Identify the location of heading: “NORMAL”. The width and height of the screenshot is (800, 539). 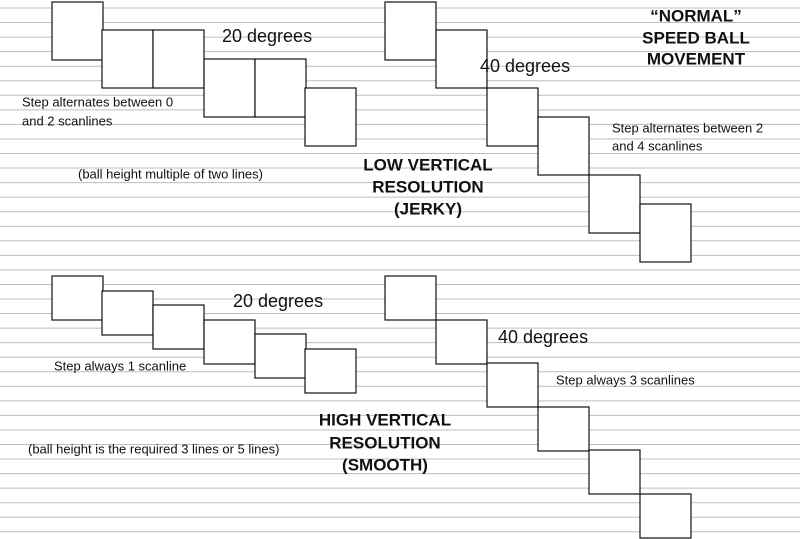
(696, 15).